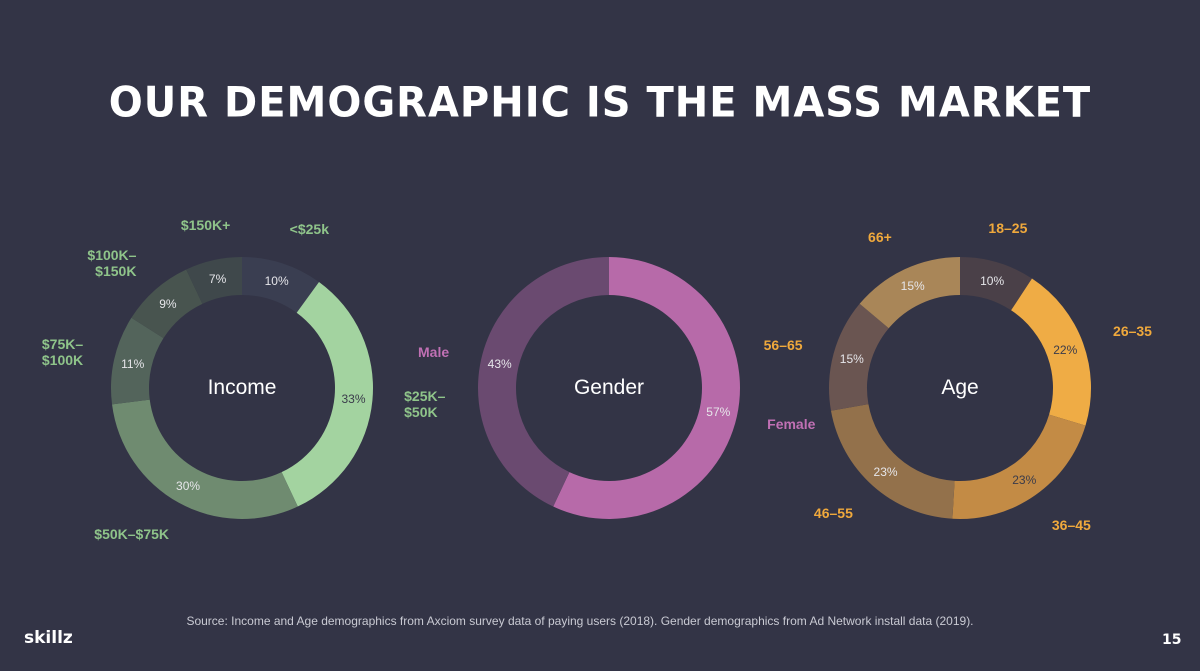  I want to click on category-label: 26–35, so click(1132, 330).